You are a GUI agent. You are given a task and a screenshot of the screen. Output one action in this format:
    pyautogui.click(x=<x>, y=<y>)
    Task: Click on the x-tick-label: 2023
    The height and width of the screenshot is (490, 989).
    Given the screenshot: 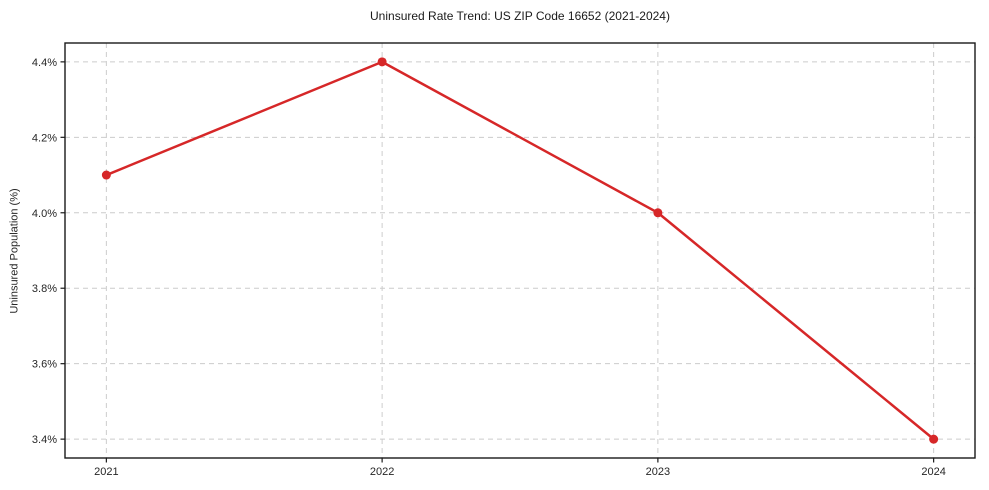 What is the action you would take?
    pyautogui.click(x=658, y=472)
    